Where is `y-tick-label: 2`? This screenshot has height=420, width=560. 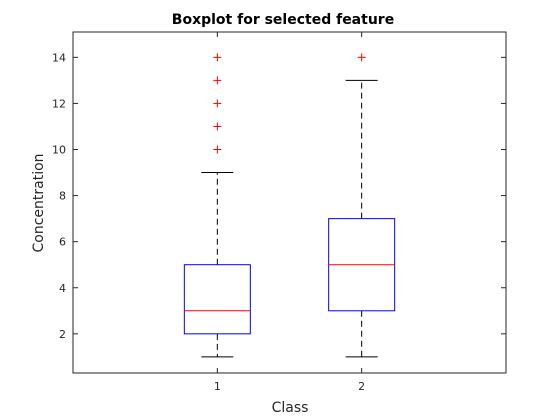 y-tick-label: 2 is located at coordinates (62, 334).